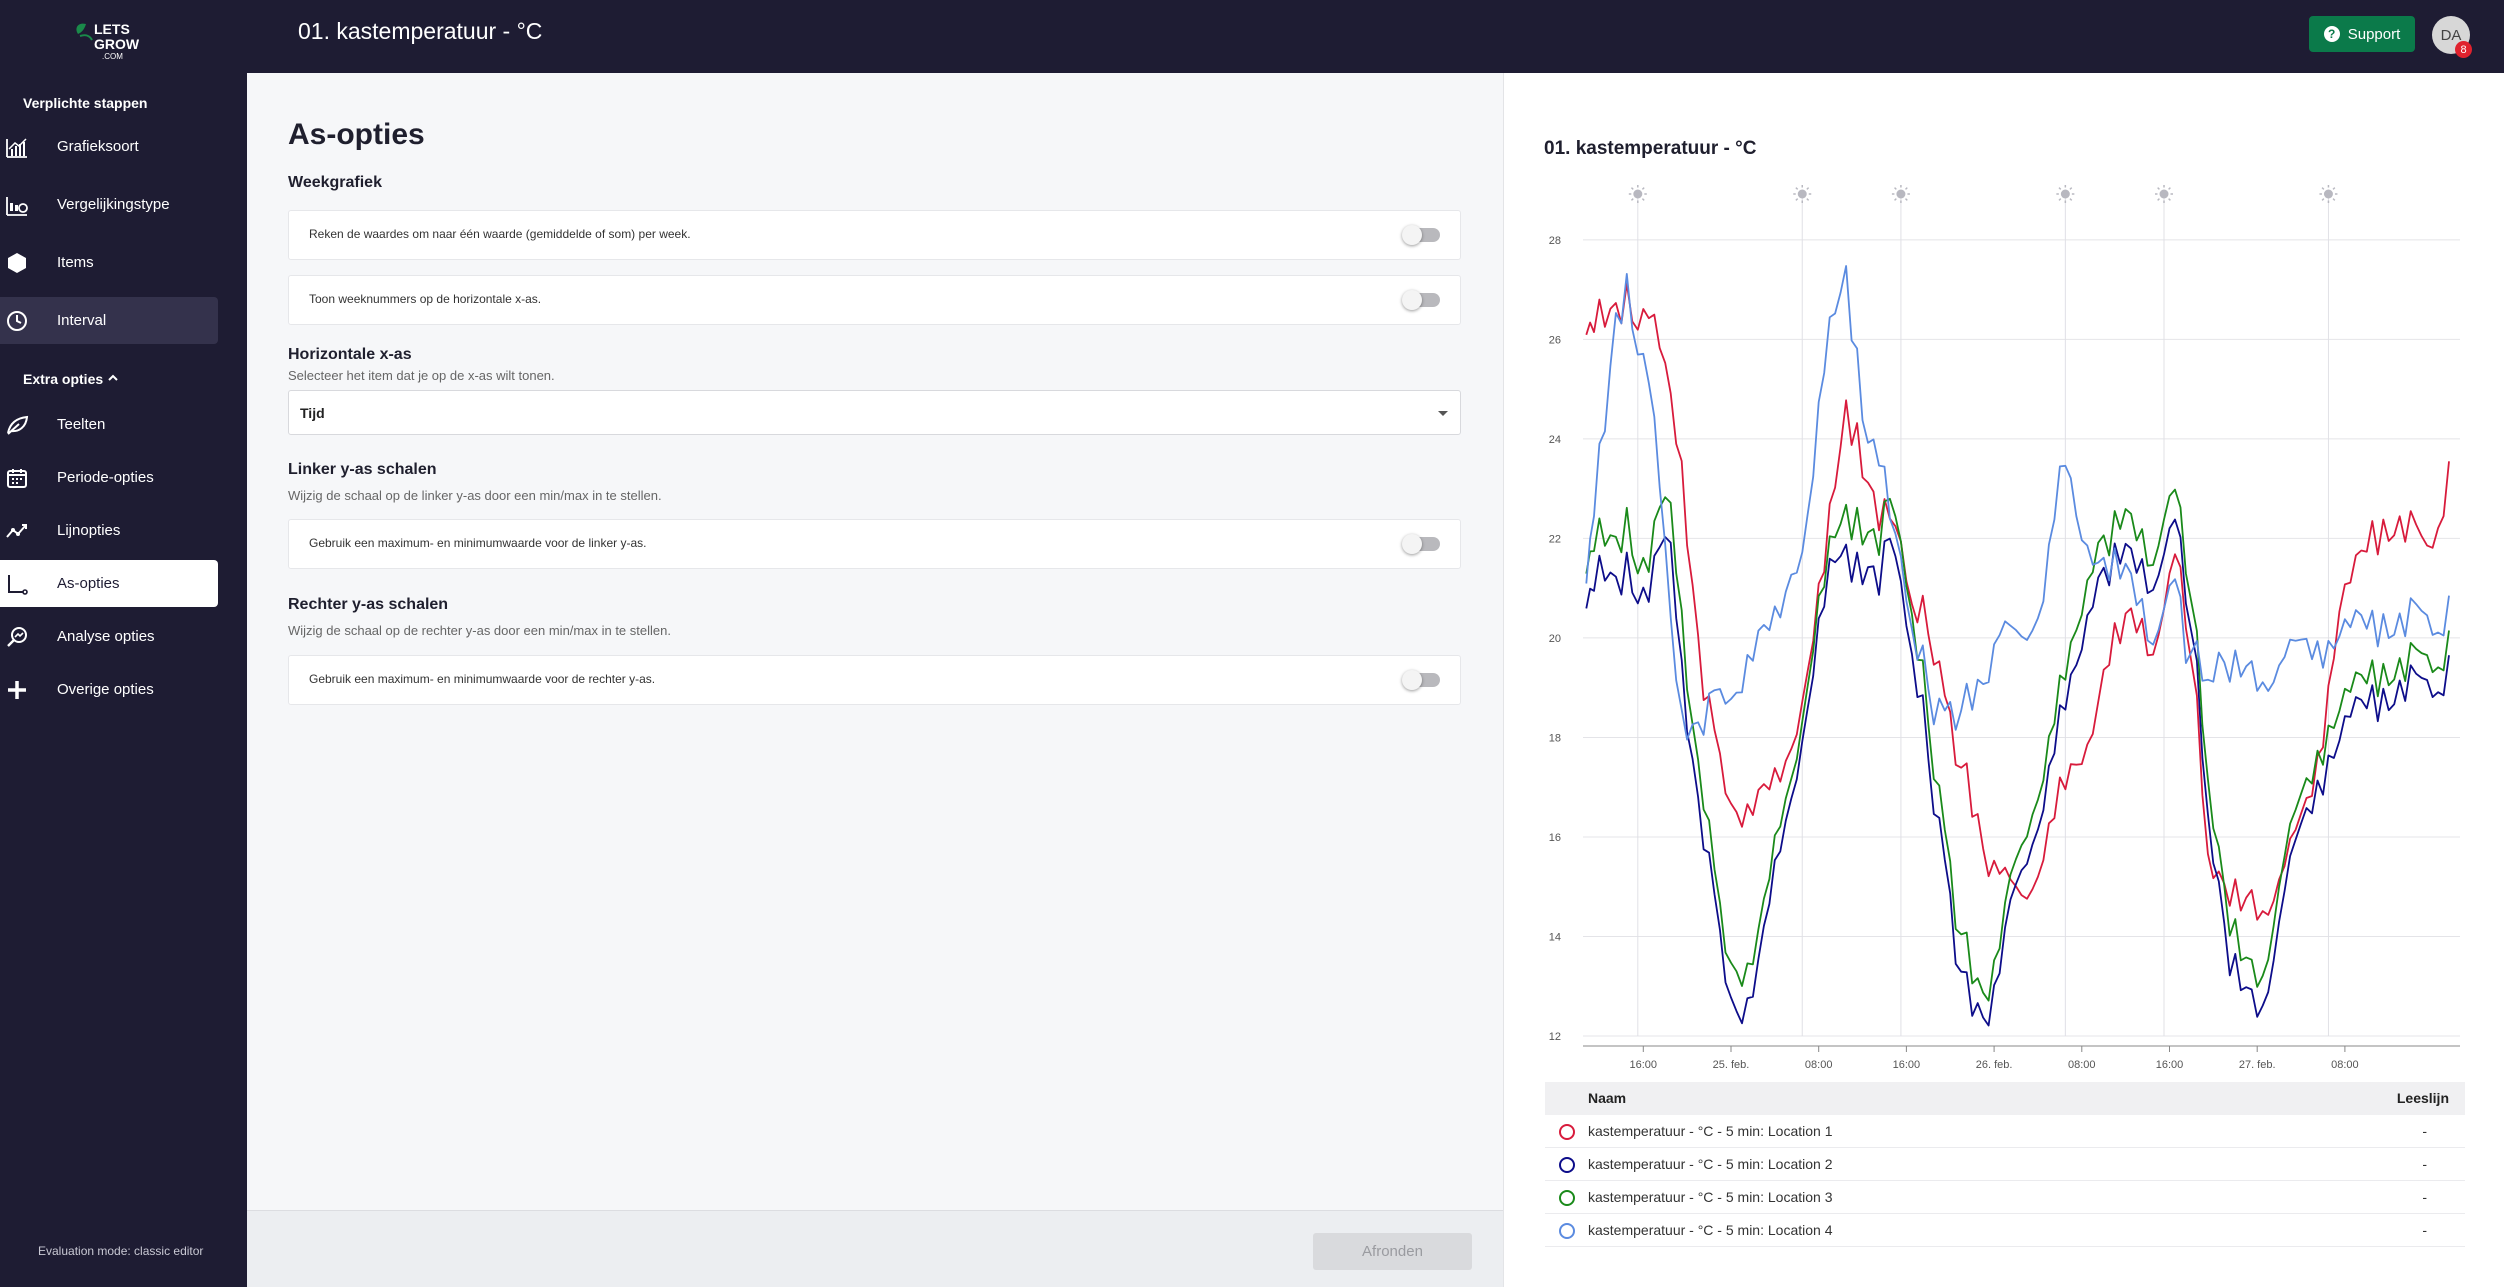 This screenshot has height=1287, width=2504. Describe the element at coordinates (106, 636) in the screenshot. I see `sidebar-item-label: Analyse opties` at that location.